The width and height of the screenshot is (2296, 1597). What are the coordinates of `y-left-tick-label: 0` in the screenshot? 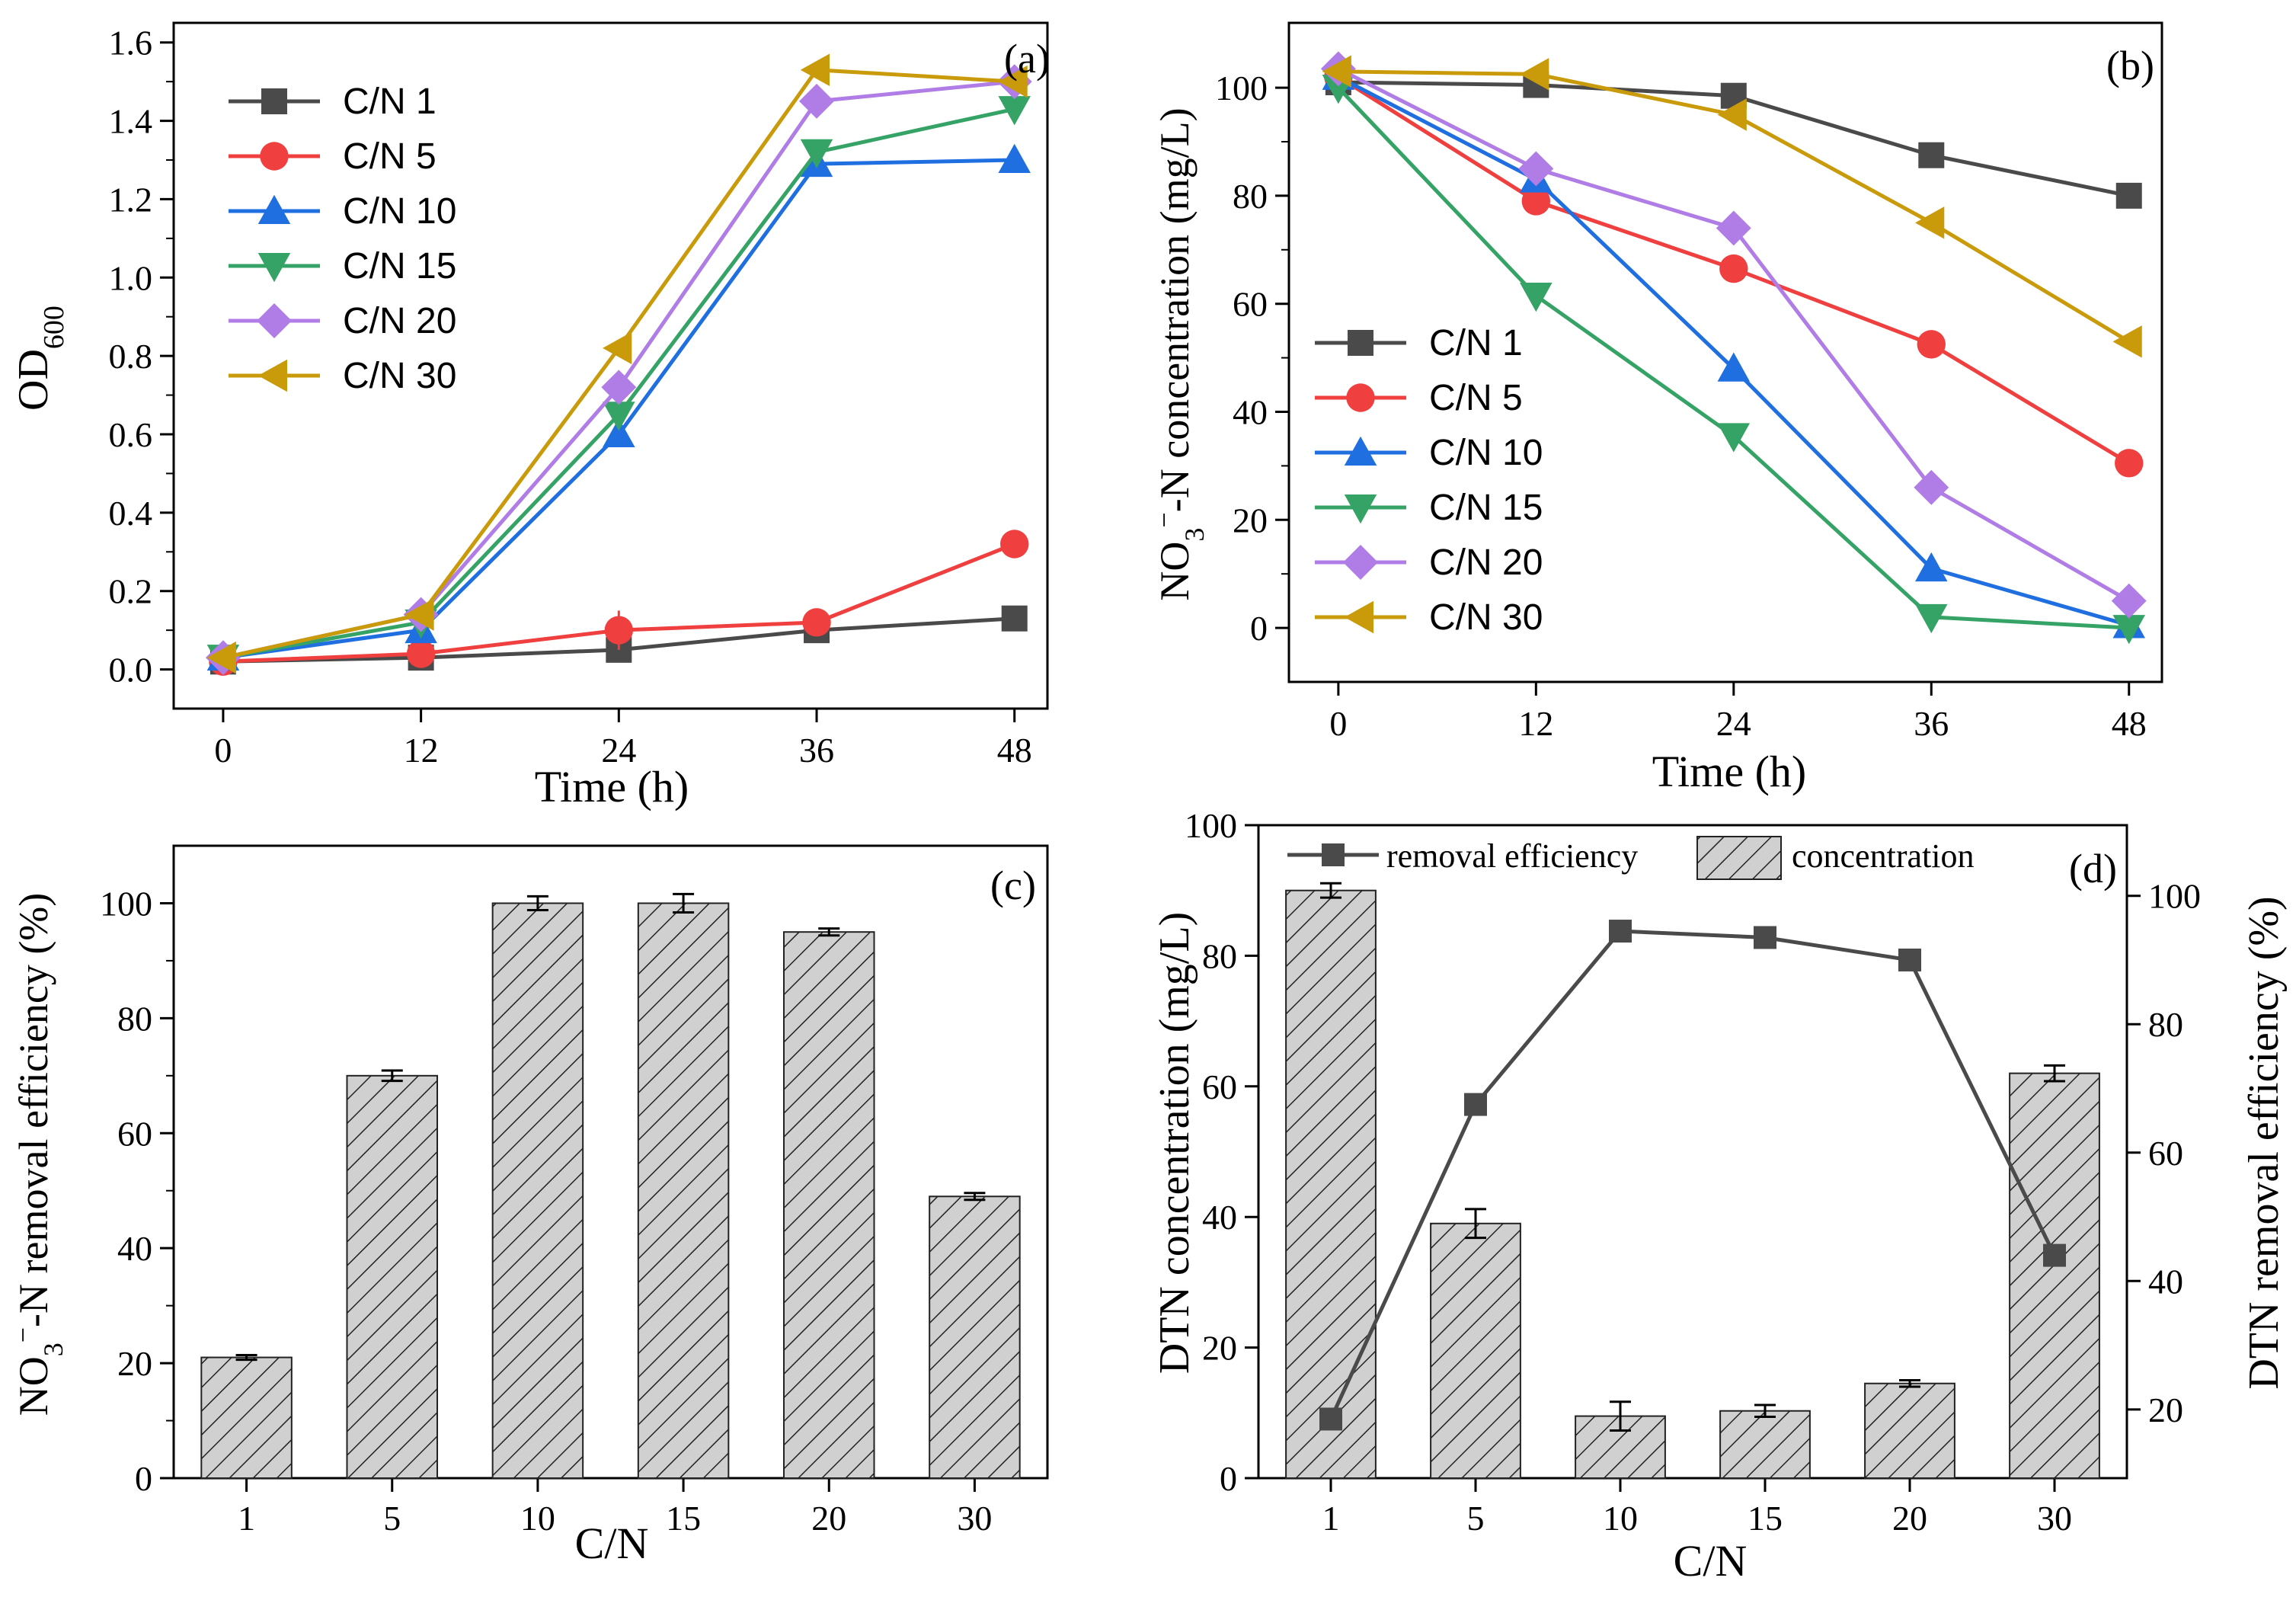 It's located at (1228, 1478).